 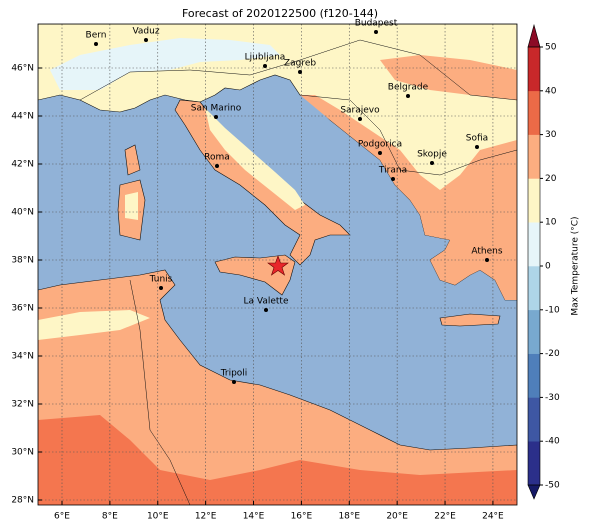 What do you see at coordinates (62, 517) in the screenshot?
I see `lon-tick-label: 6°E` at bounding box center [62, 517].